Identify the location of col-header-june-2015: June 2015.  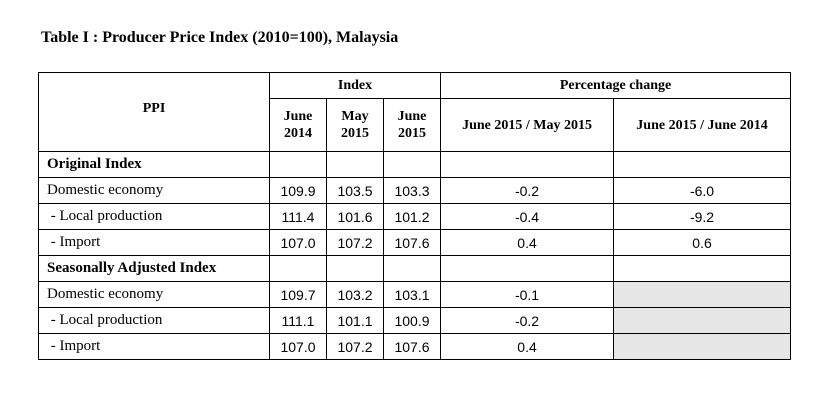
(412, 125).